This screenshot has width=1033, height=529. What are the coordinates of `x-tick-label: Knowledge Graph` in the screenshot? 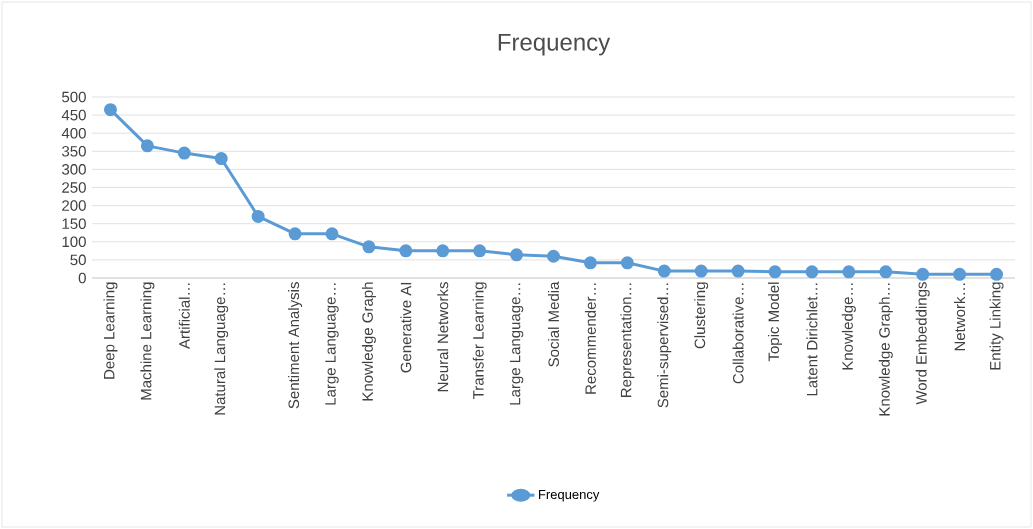 It's located at (368, 341).